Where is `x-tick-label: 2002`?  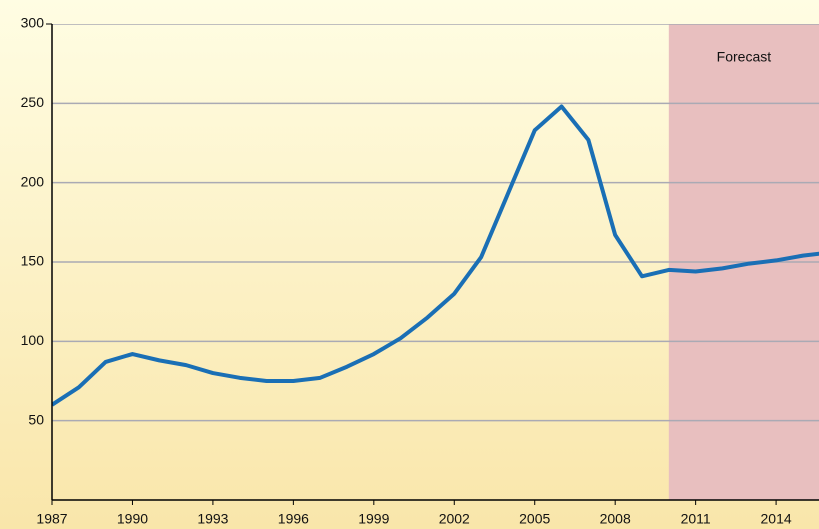
x-tick-label: 2002 is located at coordinates (454, 519).